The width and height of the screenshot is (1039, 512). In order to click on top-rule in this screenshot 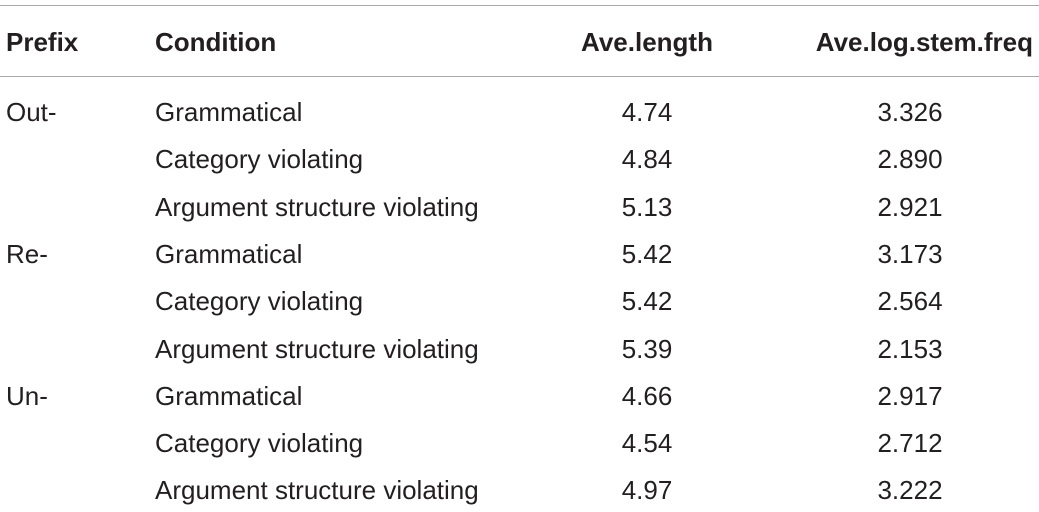, I will do `click(519, 5)`.